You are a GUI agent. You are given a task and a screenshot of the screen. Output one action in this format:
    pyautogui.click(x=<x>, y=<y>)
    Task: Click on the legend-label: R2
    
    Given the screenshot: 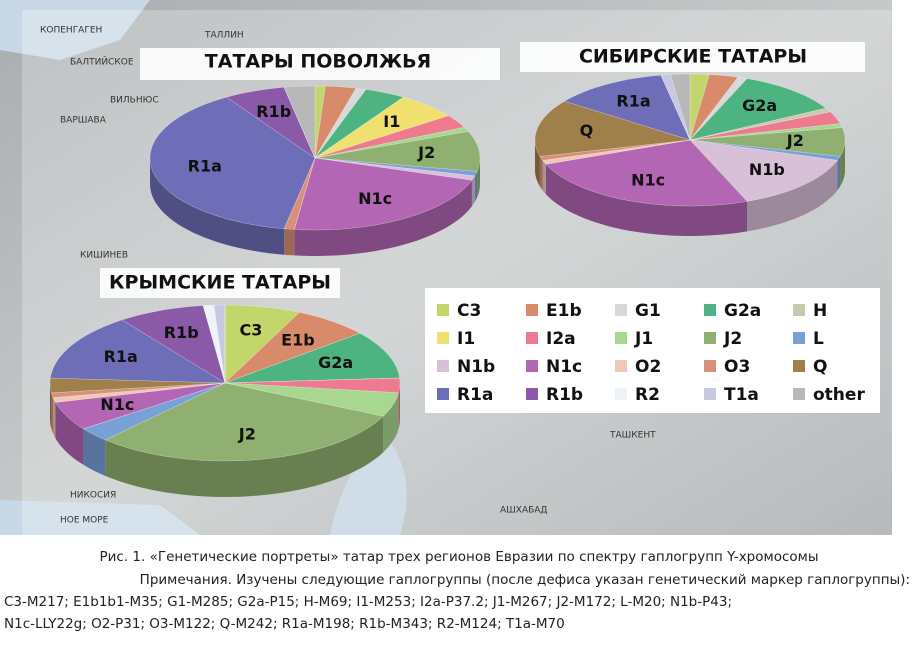 What is the action you would take?
    pyautogui.click(x=647, y=395)
    